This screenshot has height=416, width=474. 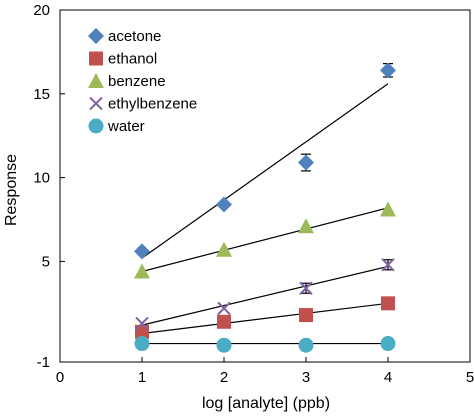 I want to click on fit-line-ethylbenzene, so click(x=265, y=295).